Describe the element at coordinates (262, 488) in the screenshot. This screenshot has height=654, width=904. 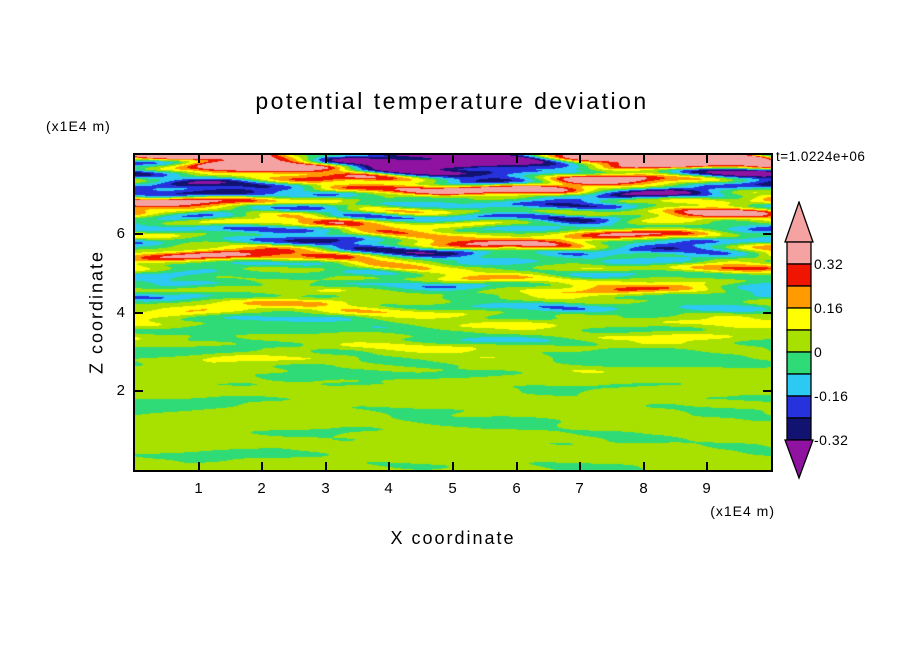
I see `x-tick-label: 2` at that location.